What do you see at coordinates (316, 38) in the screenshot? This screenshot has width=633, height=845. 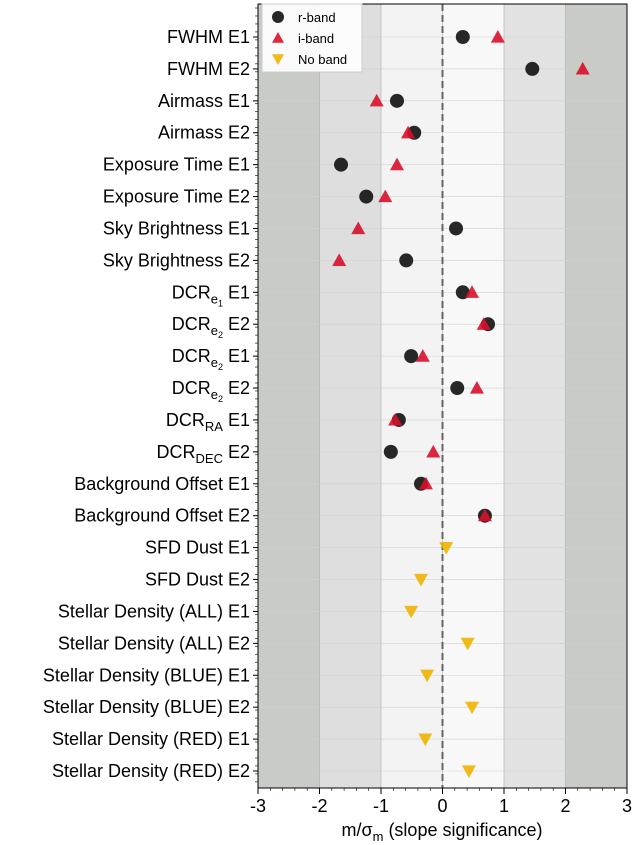 I see `legend-label: i-band` at bounding box center [316, 38].